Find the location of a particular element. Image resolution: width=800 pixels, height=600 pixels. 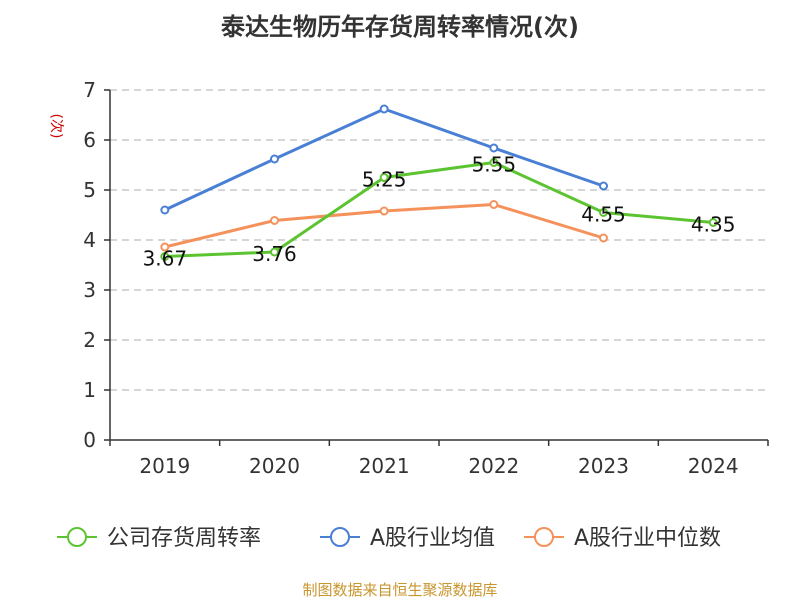

y-tick-label: 1 is located at coordinates (89, 390).